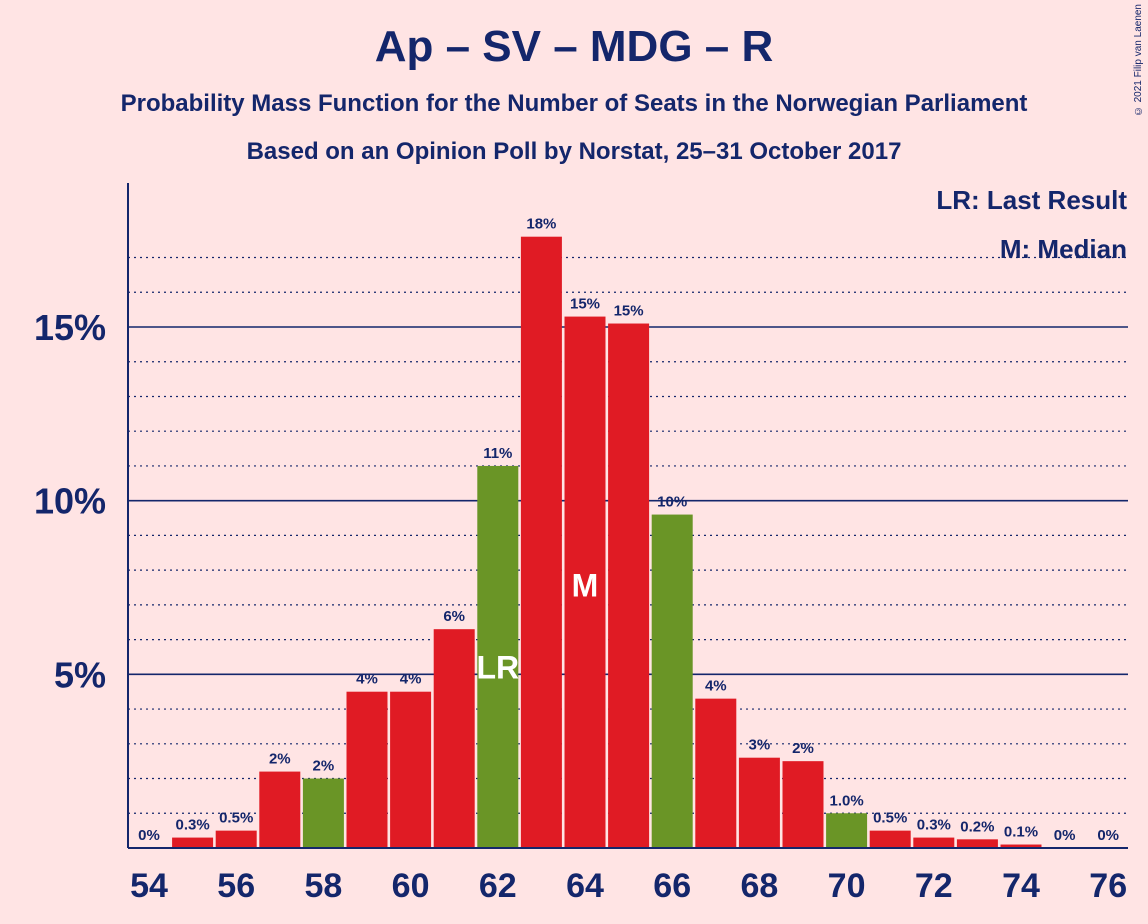  Describe the element at coordinates (716, 686) in the screenshot. I see `value-label-67: 4%` at that location.